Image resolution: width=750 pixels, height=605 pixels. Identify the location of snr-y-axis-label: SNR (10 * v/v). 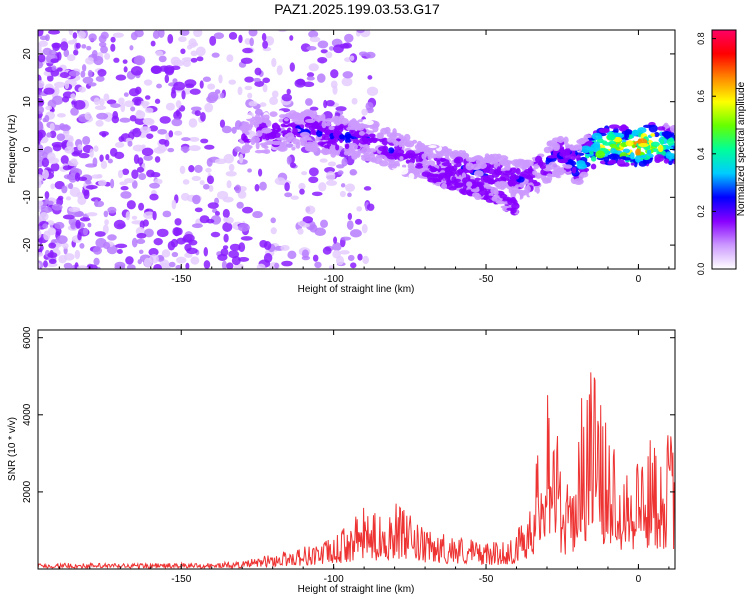
(12, 449).